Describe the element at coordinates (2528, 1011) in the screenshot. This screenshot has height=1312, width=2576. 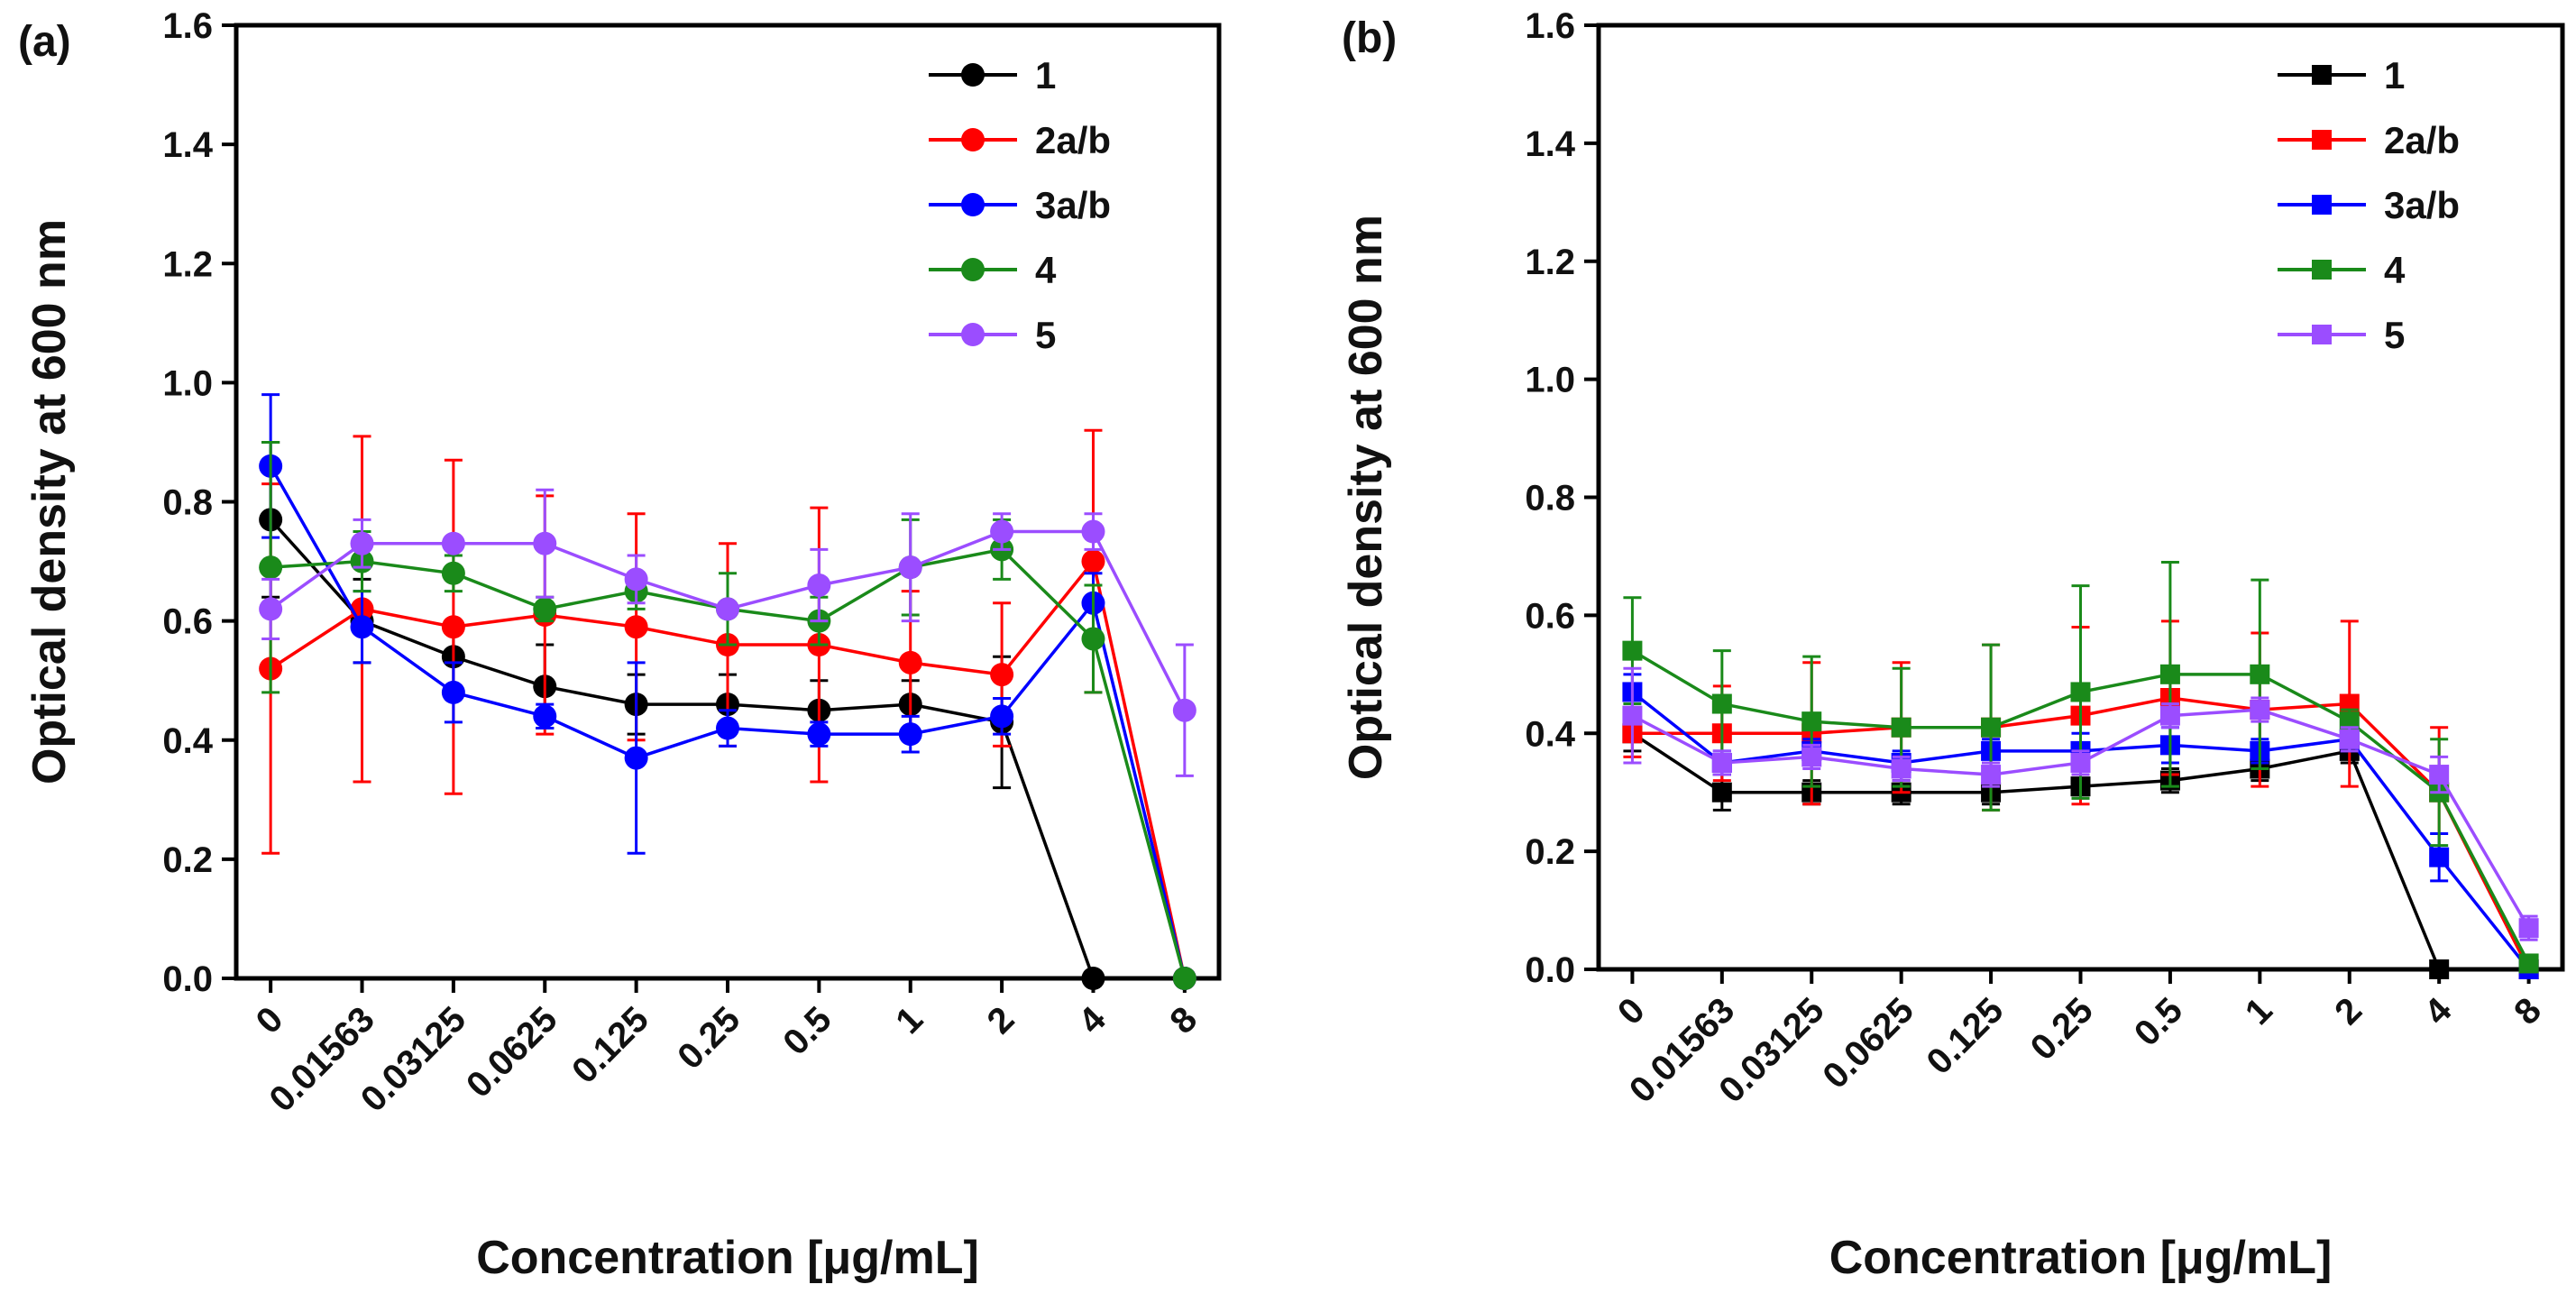
I see `x-tick-label: 8` at that location.